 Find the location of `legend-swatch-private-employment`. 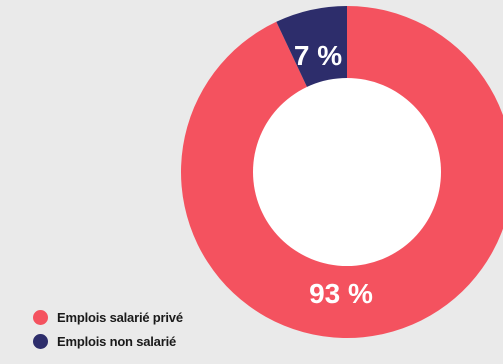

legend-swatch-private-employment is located at coordinates (40, 317).